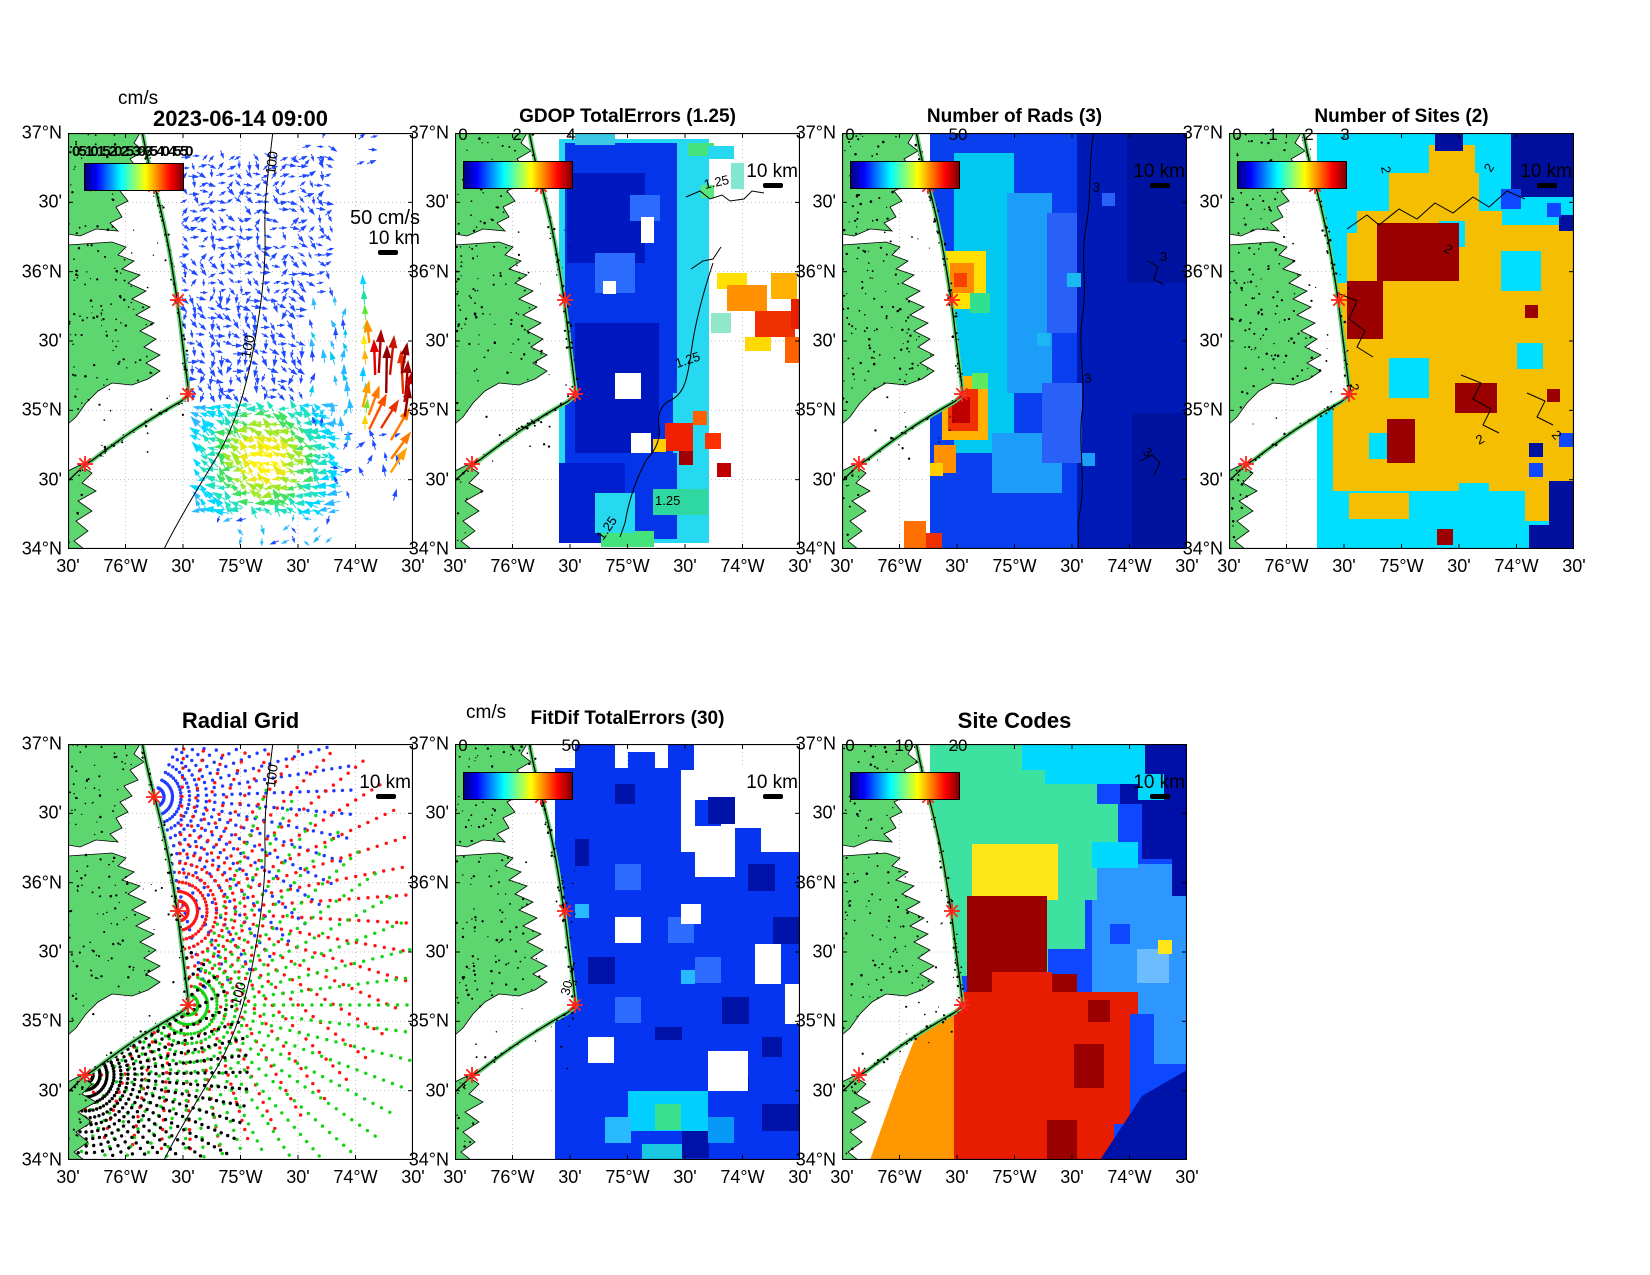 This screenshot has height=1275, width=1650. I want to click on land, so click(904, 952).